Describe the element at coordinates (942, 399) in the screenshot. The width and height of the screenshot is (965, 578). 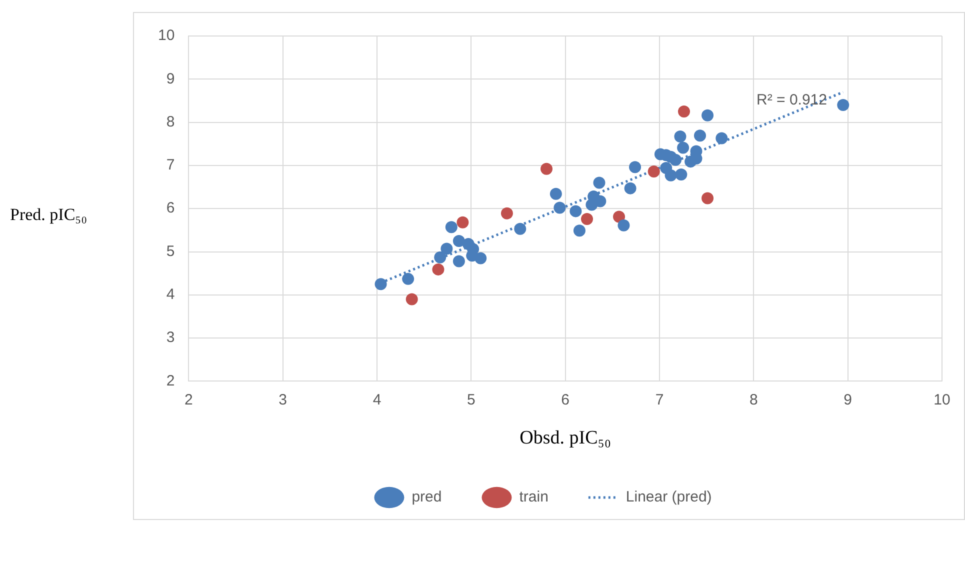
I see `x-tick-label: 10` at that location.